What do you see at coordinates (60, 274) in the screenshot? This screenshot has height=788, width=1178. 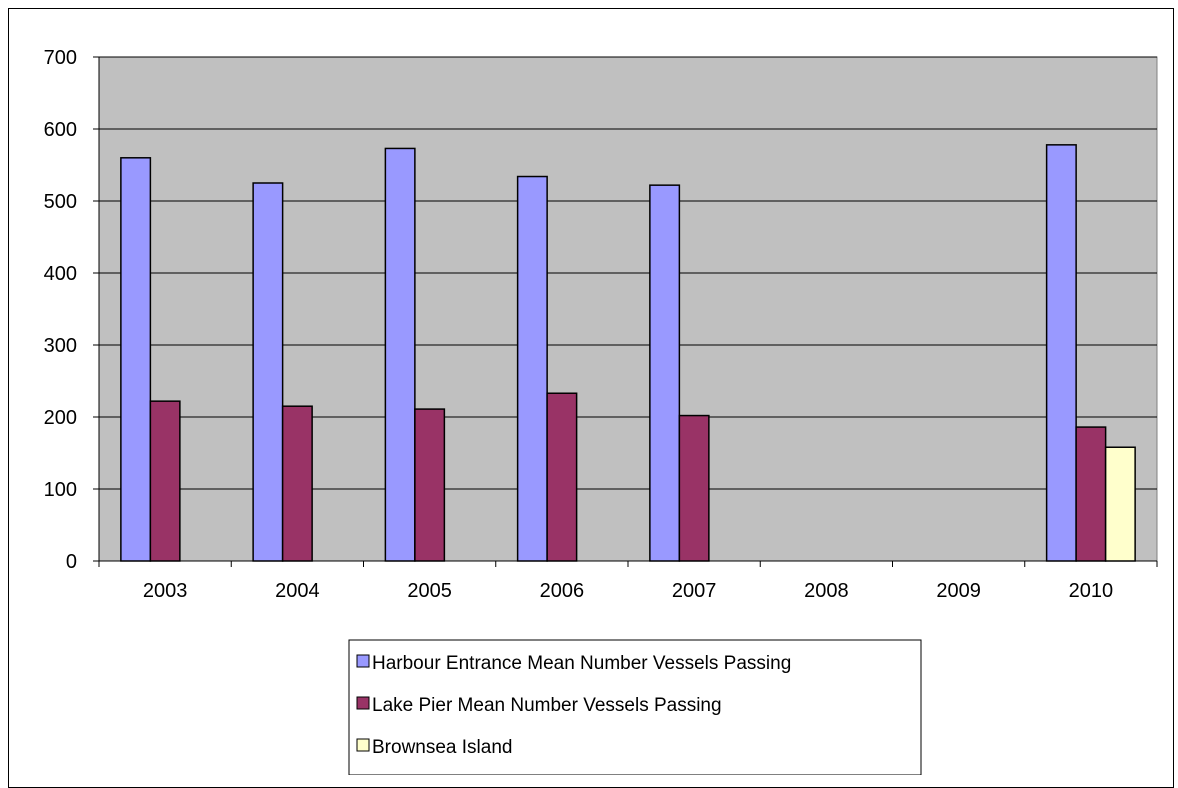 I see `y-tick-label: 400` at bounding box center [60, 274].